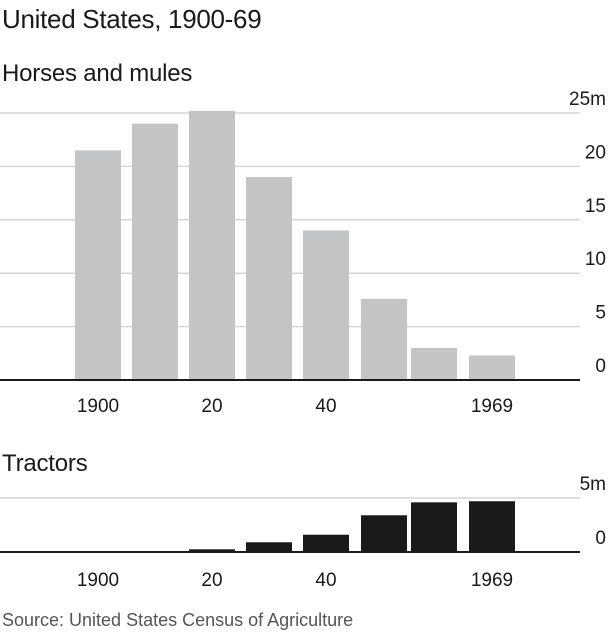 This screenshot has height=638, width=608. What do you see at coordinates (98, 406) in the screenshot?
I see `horses-x-tick-label: 1900` at bounding box center [98, 406].